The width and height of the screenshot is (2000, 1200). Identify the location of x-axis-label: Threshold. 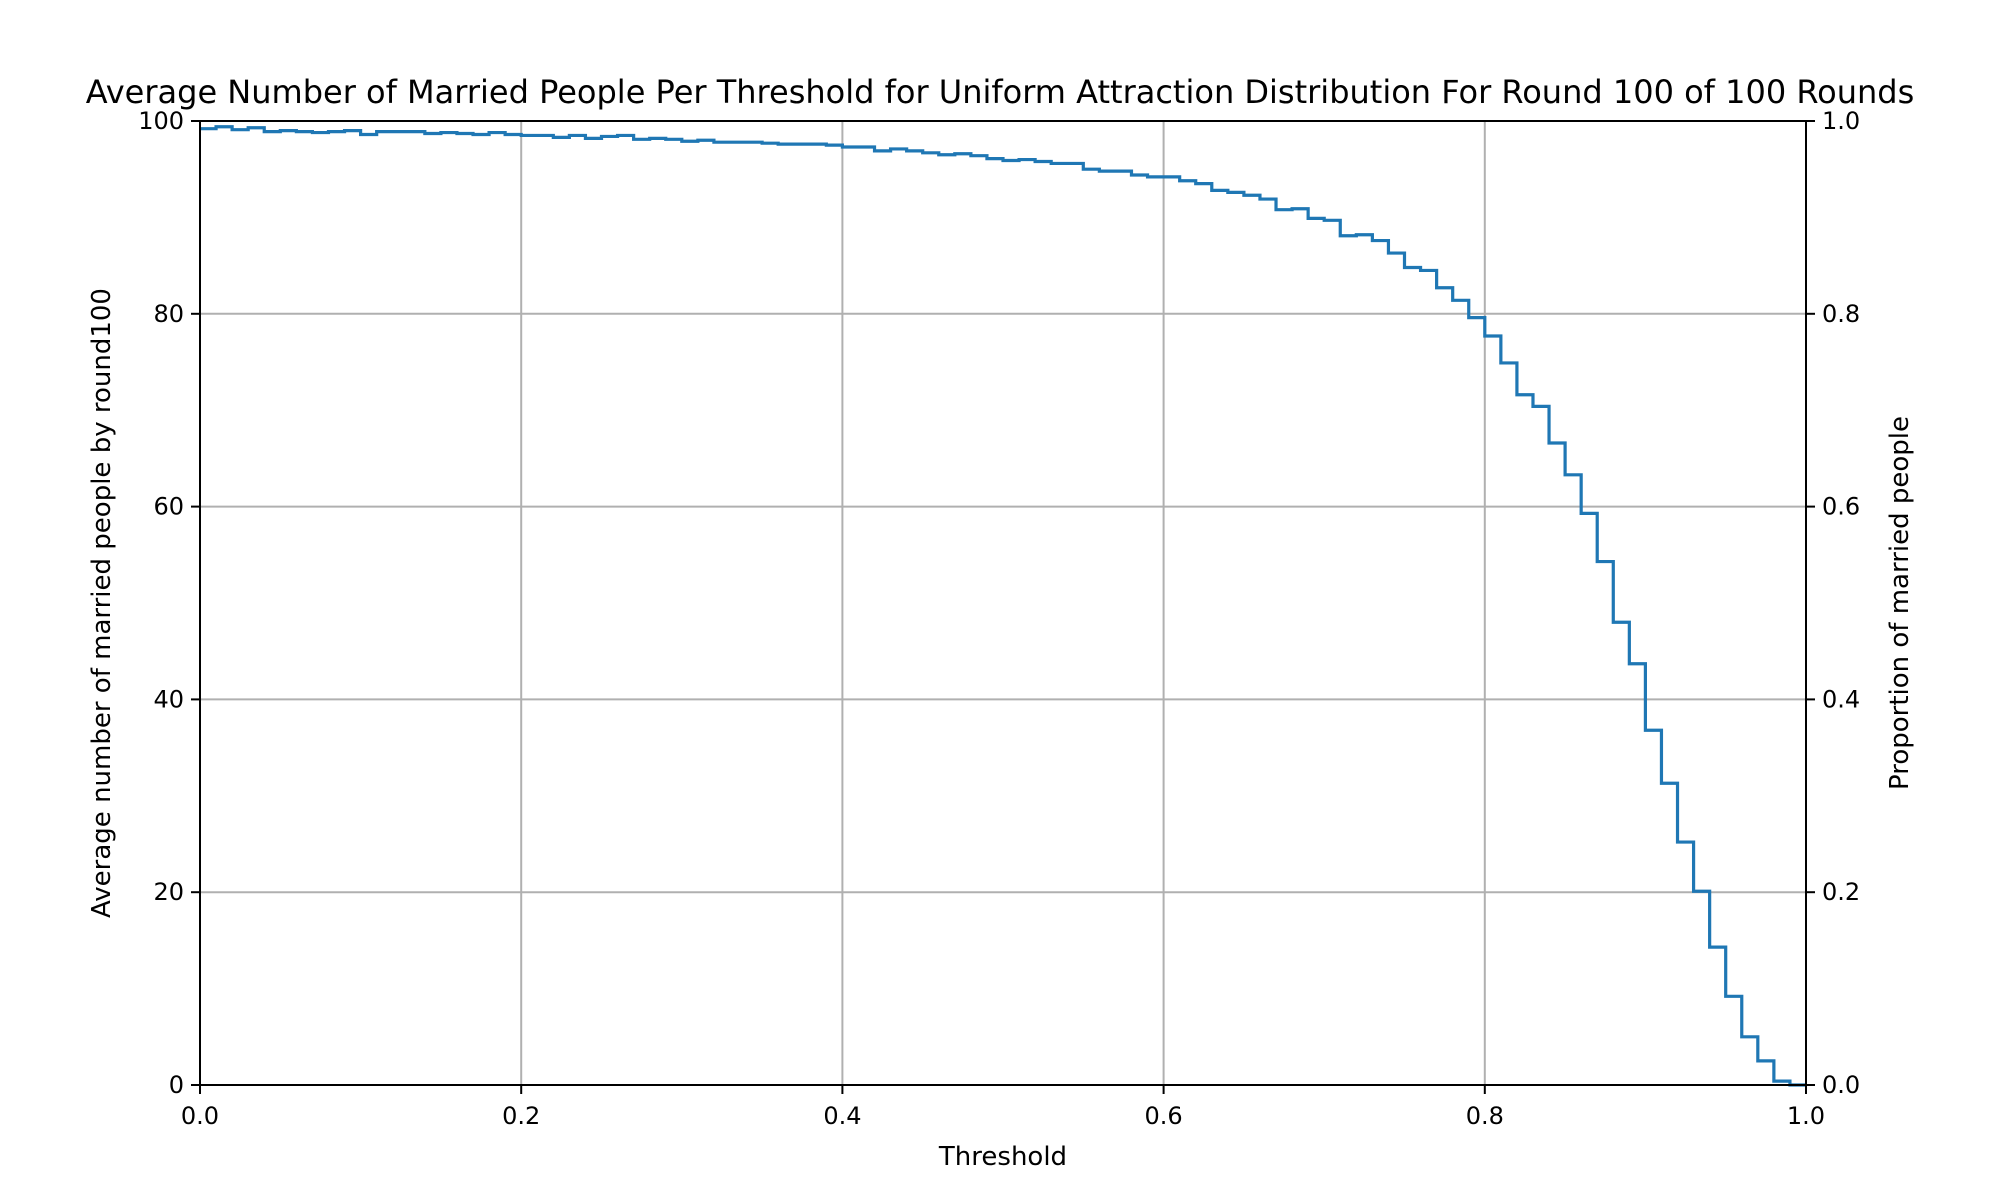
(1002, 1157).